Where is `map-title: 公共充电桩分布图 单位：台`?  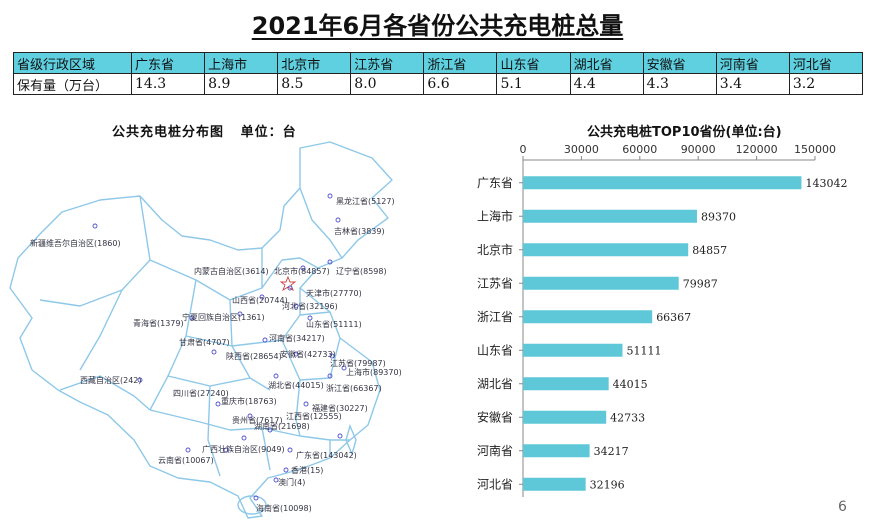
map-title: 公共充电桩分布图 单位：台 is located at coordinates (204, 130).